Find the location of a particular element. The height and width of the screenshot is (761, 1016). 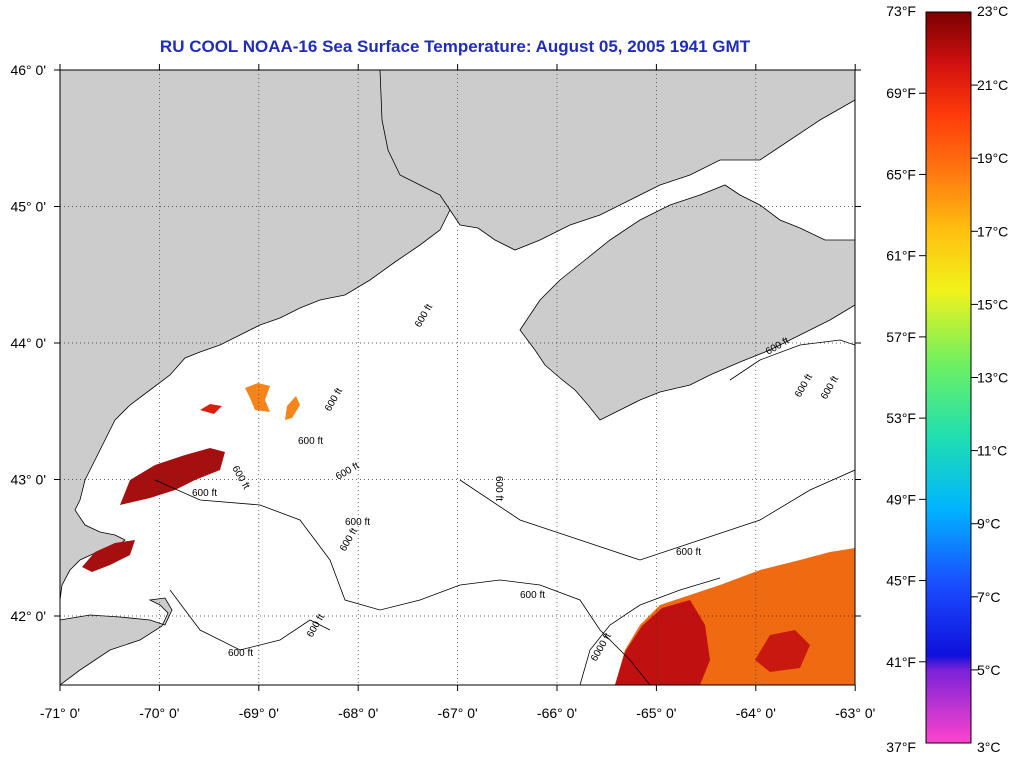

lon-label: -70° 0' is located at coordinates (159, 713).